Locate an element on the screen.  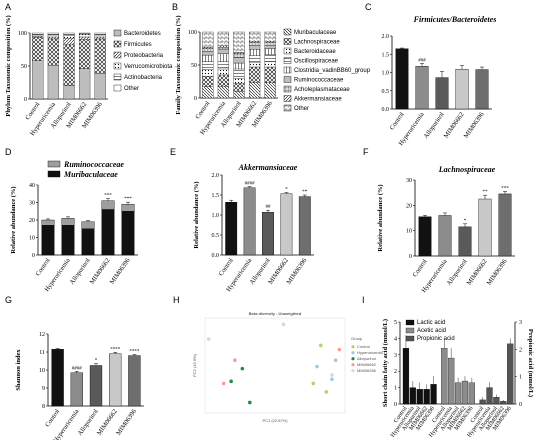
panel-d-ytick-label: 0 is located at coordinates (33, 256).